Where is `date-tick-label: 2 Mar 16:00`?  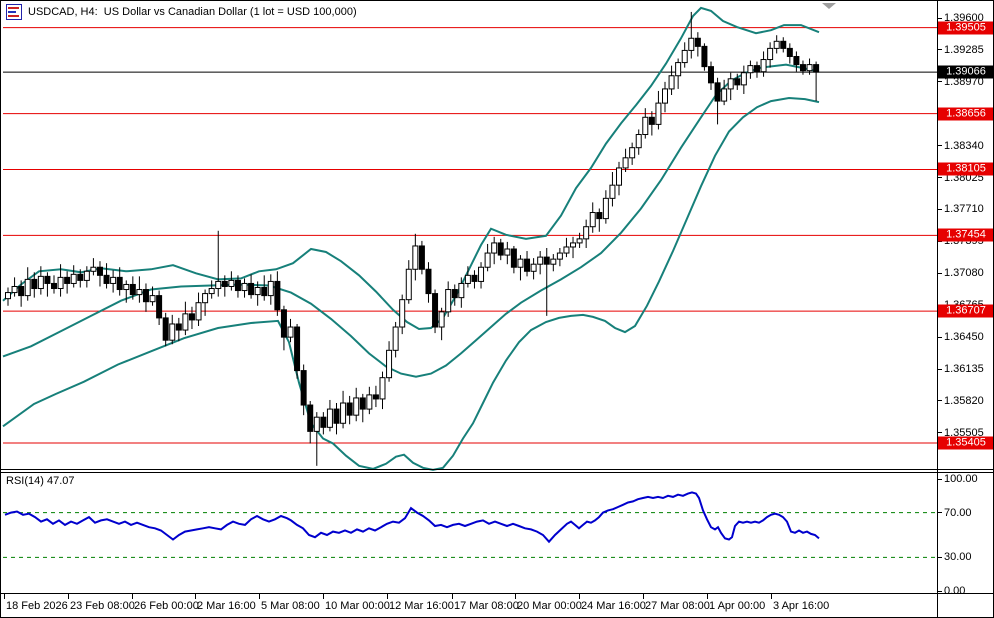 date-tick-label: 2 Mar 16:00 is located at coordinates (226, 606).